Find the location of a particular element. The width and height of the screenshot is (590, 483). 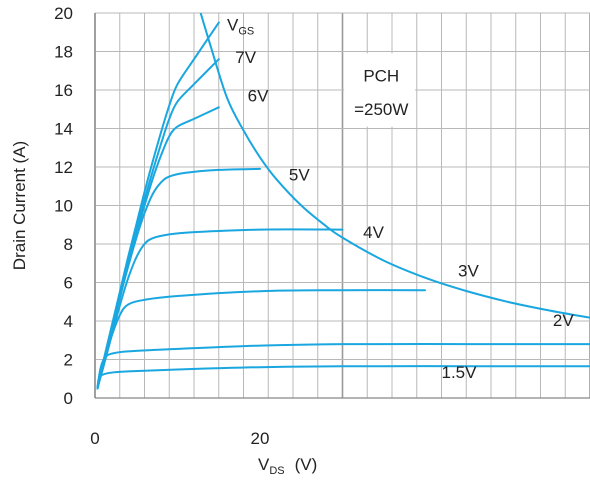

y-tick-label: 10 is located at coordinates (63, 206).